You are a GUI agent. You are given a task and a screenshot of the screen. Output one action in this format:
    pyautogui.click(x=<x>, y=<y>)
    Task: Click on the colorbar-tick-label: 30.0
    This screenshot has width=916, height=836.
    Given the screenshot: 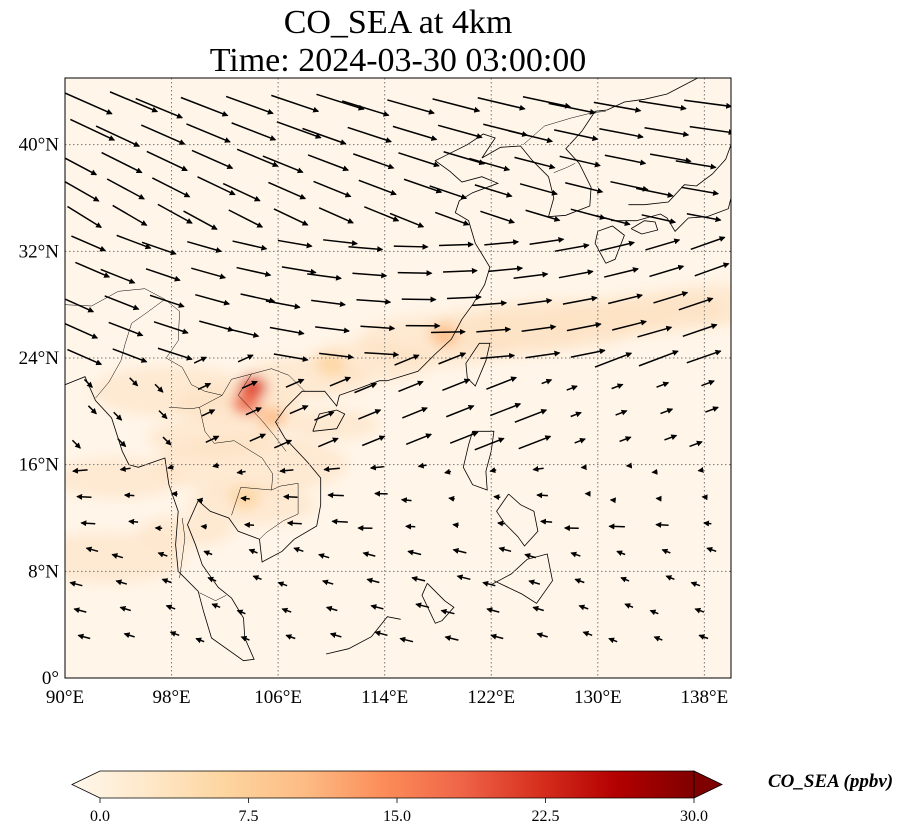 What is the action you would take?
    pyautogui.click(x=694, y=816)
    